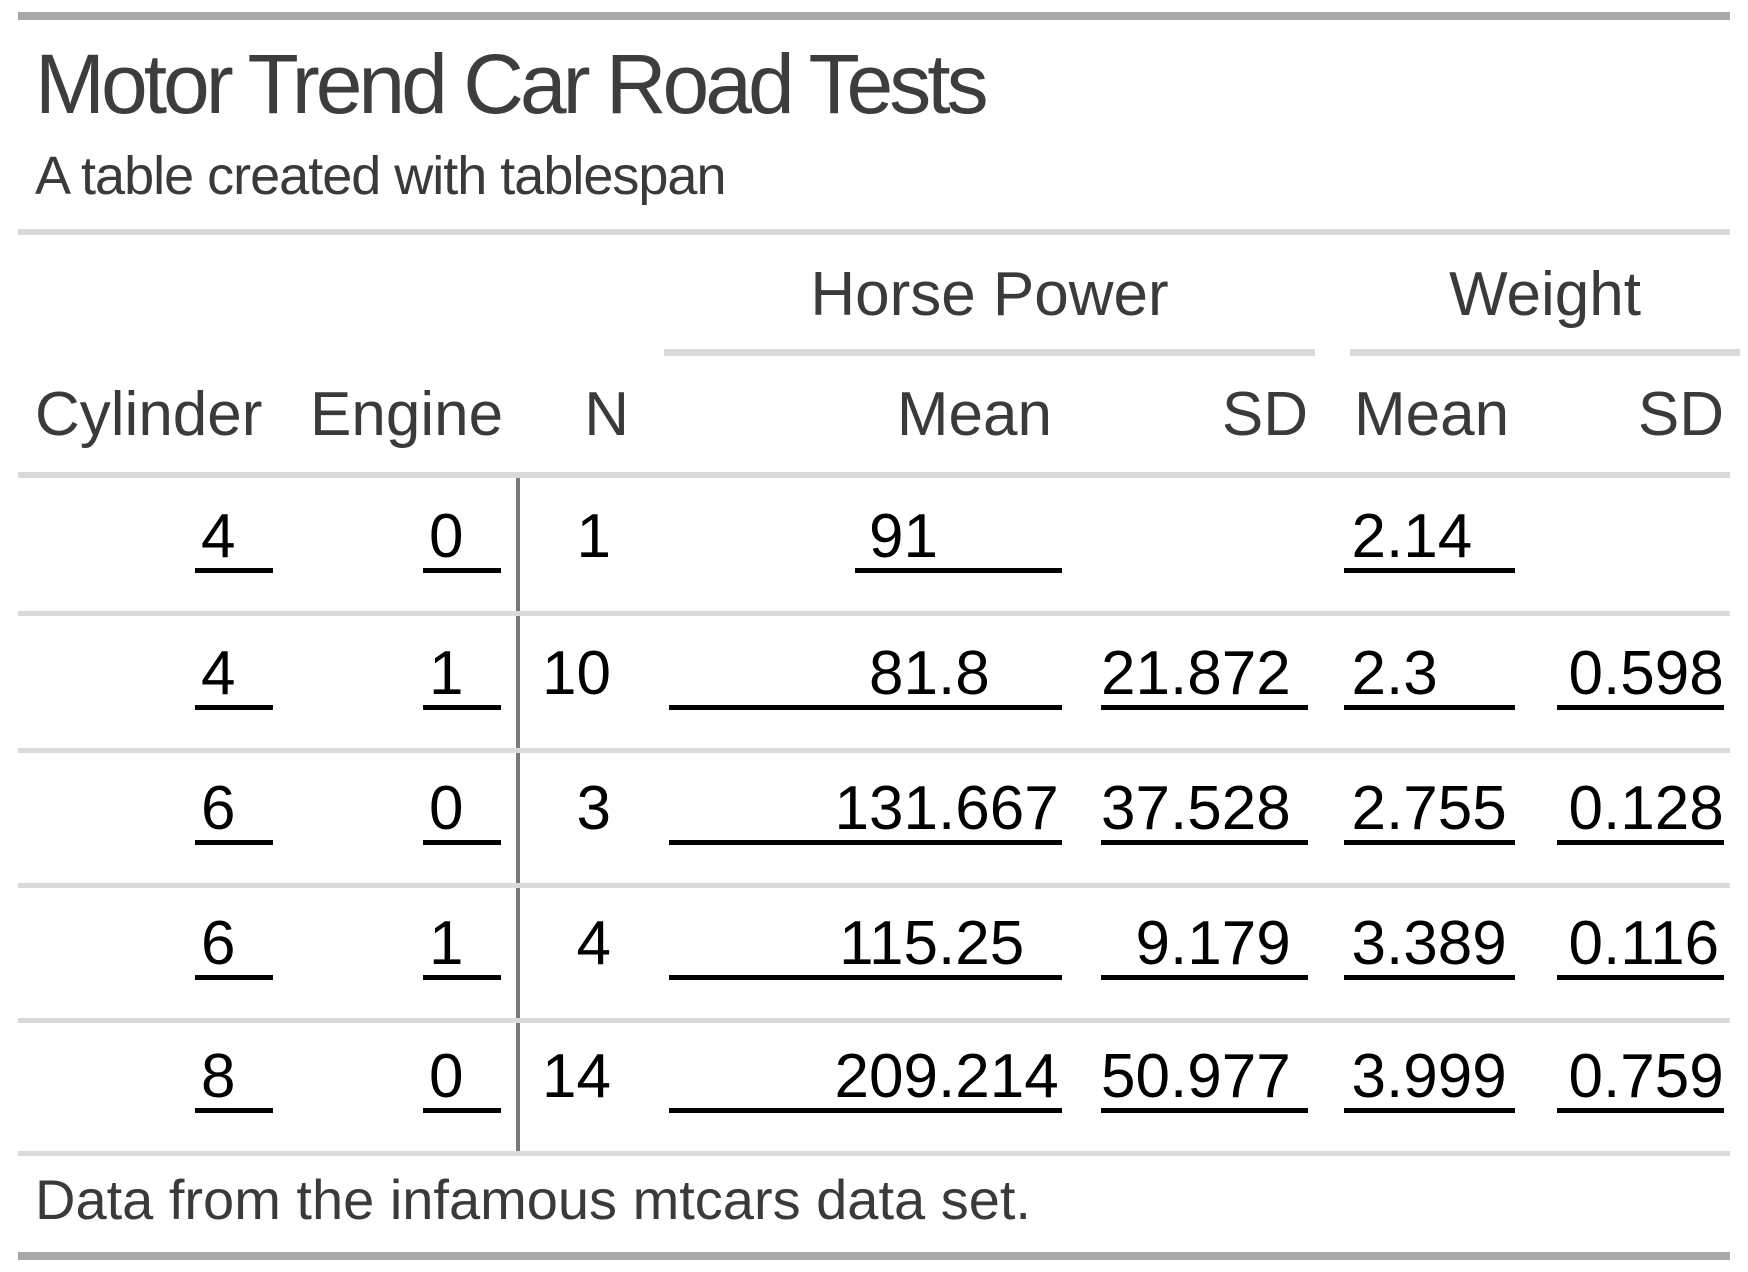  What do you see at coordinates (512, 84) in the screenshot?
I see `table-title: Motor Trend Car Road Tests` at bounding box center [512, 84].